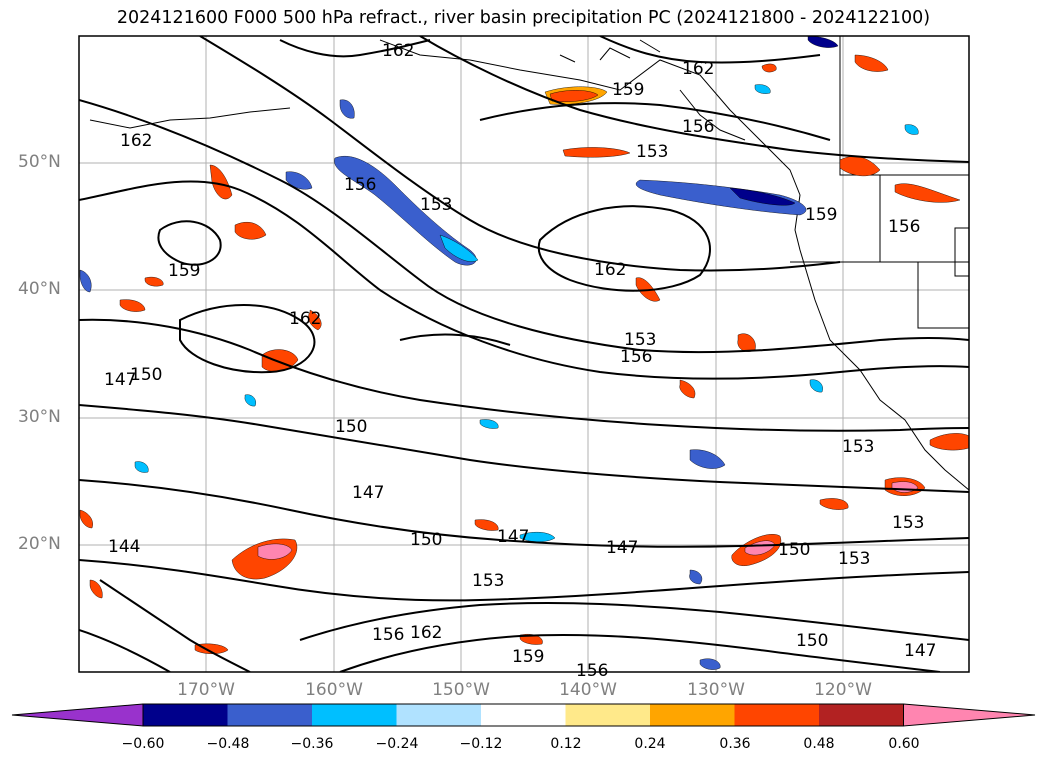  I want to click on colorbar-tick-label: −0.24, so click(397, 744).